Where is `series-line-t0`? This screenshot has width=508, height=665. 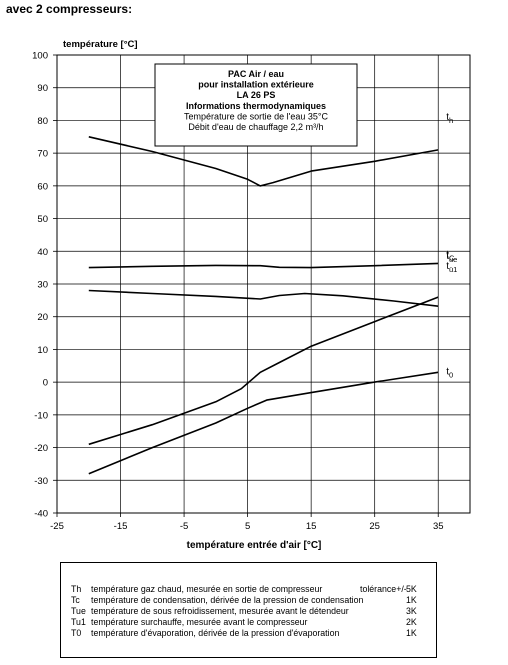
series-line-t0 is located at coordinates (263, 423).